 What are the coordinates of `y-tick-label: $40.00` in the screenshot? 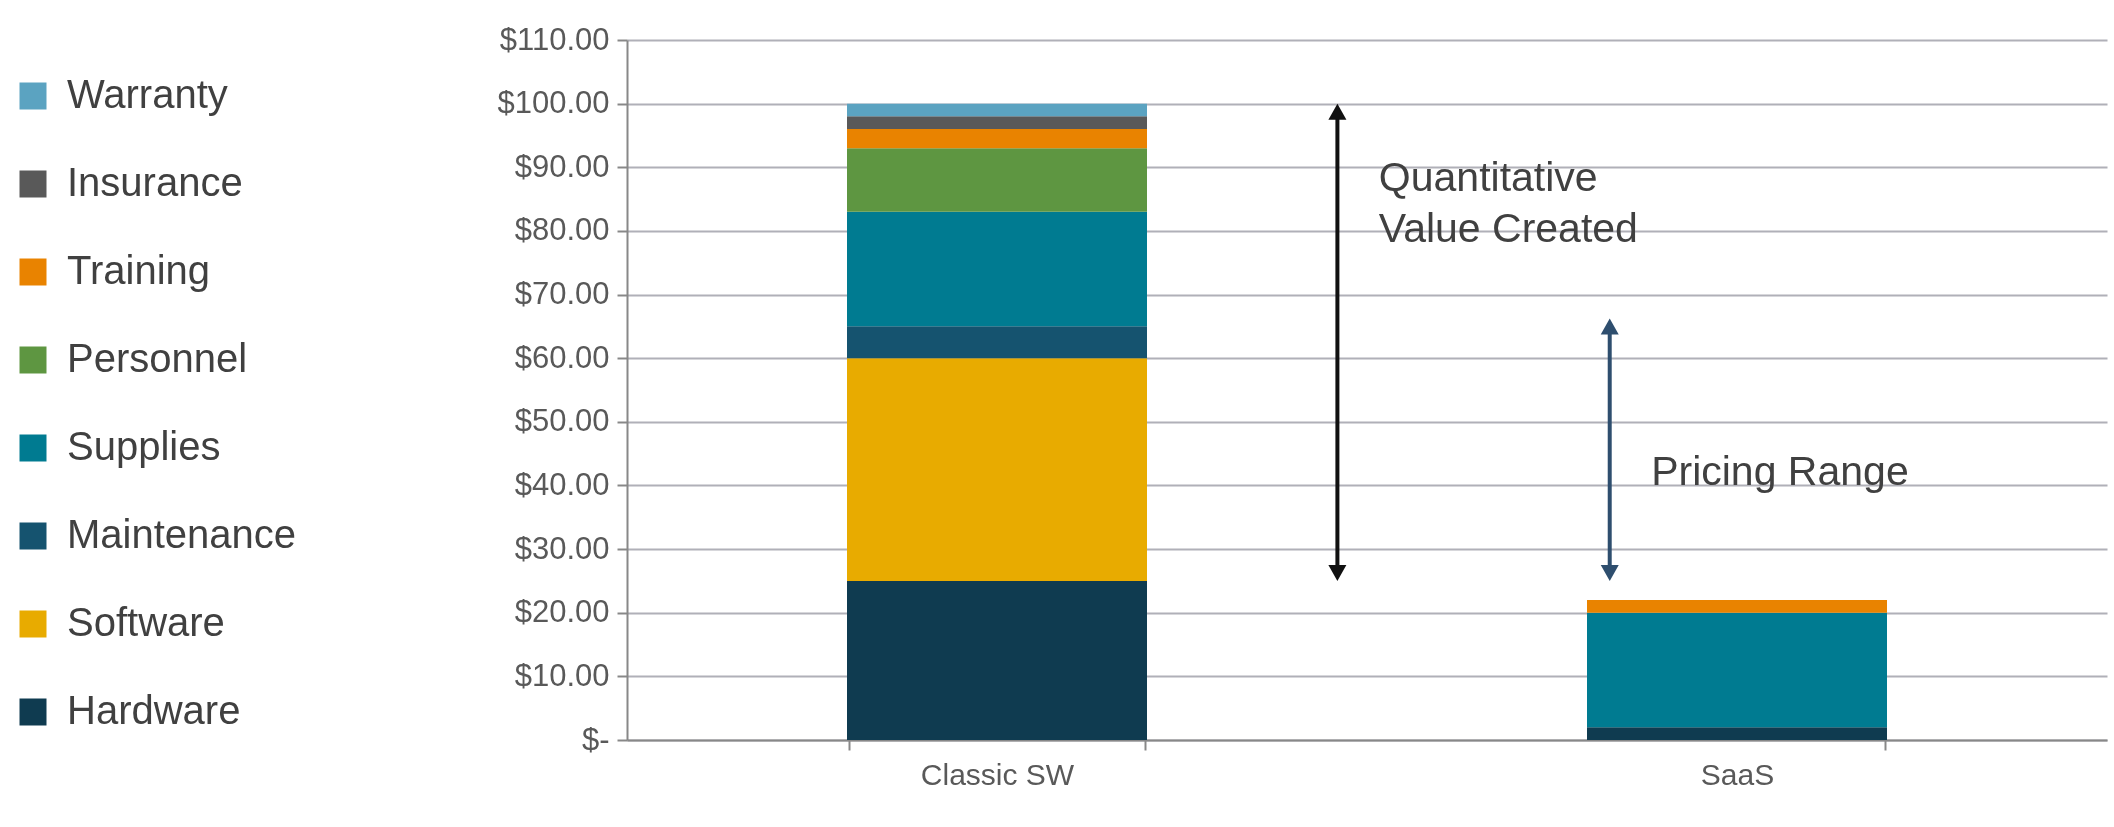 It's located at (562, 484).